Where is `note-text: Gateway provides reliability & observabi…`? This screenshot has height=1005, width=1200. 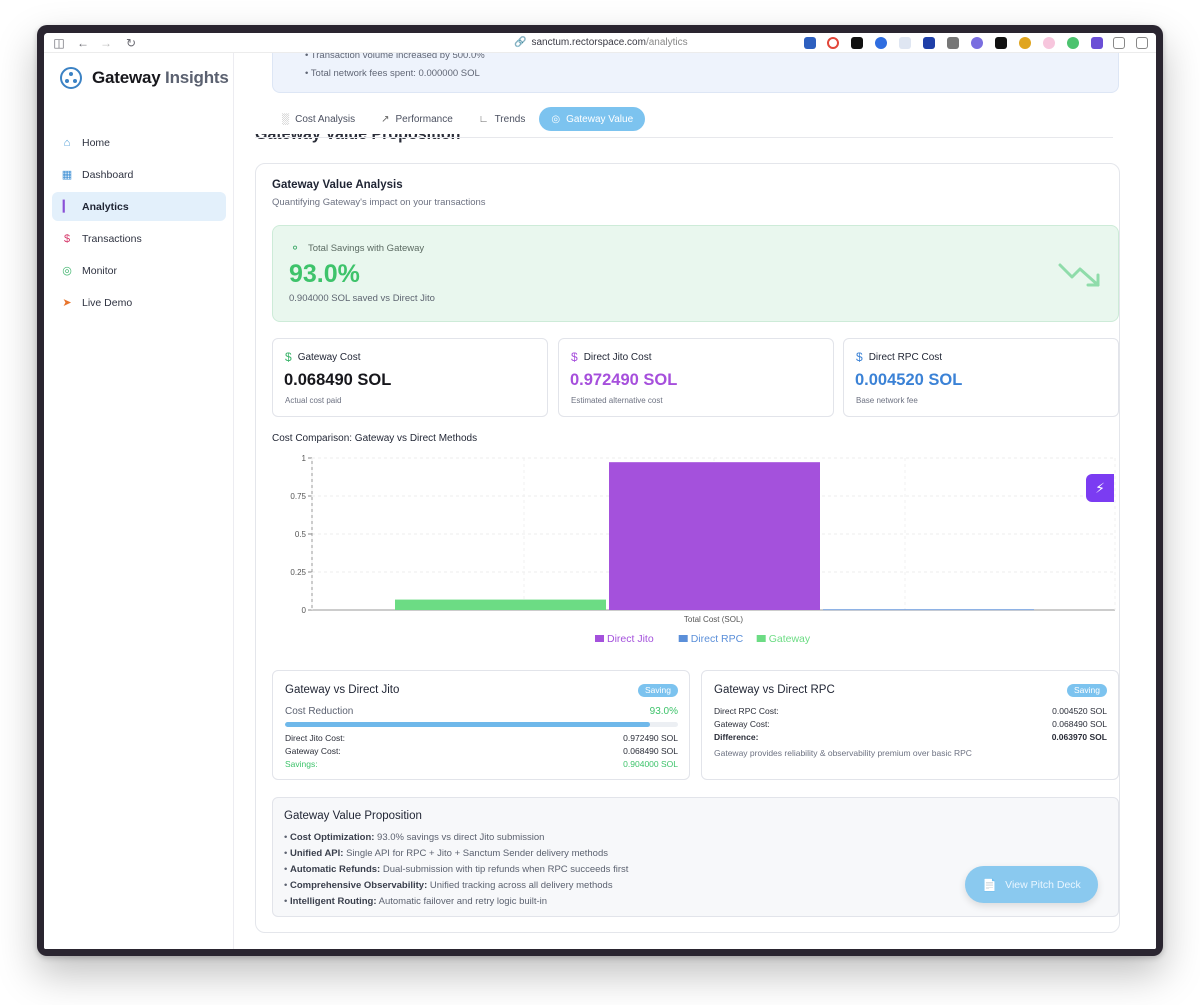
note-text: Gateway provides reliability & observabi… is located at coordinates (843, 753).